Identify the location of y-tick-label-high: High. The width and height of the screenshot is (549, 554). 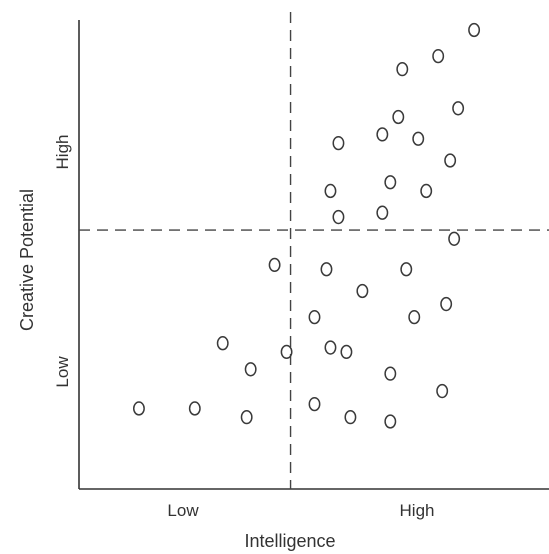
(62, 152).